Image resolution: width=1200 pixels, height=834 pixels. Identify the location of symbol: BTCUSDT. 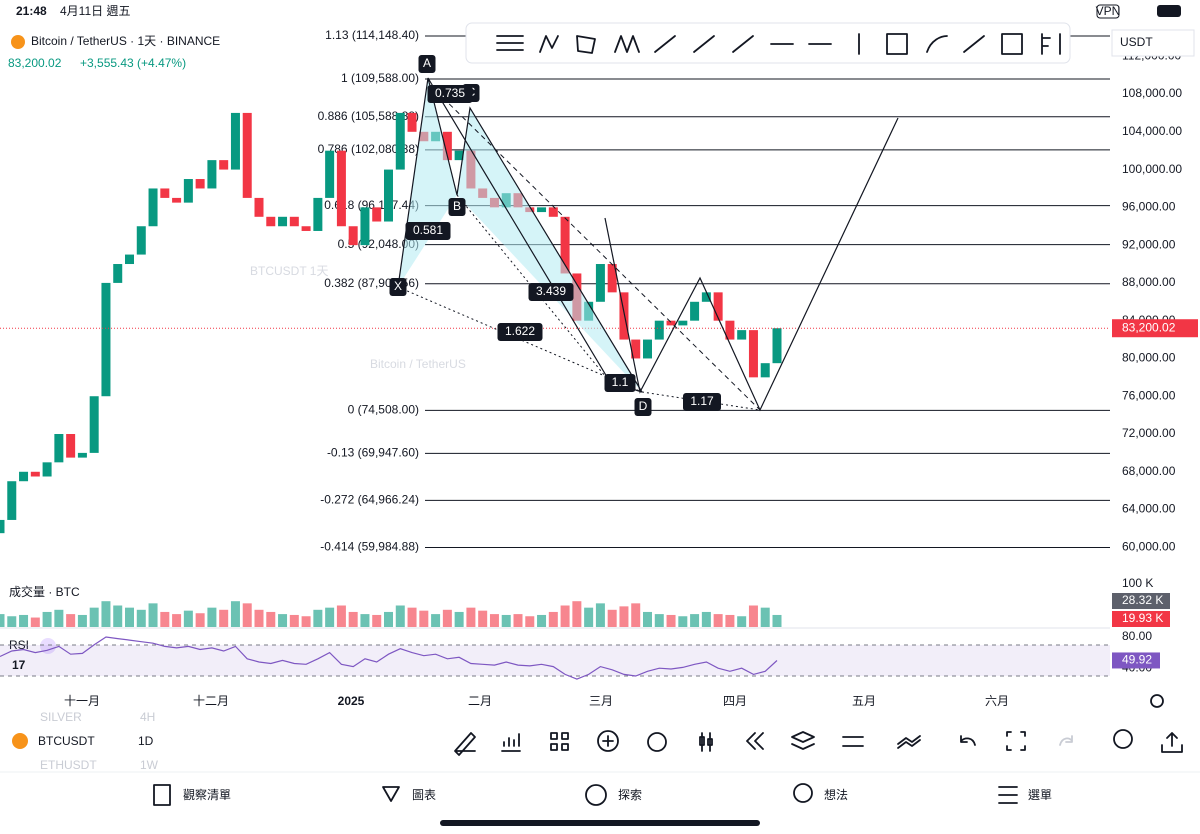
(66, 741).